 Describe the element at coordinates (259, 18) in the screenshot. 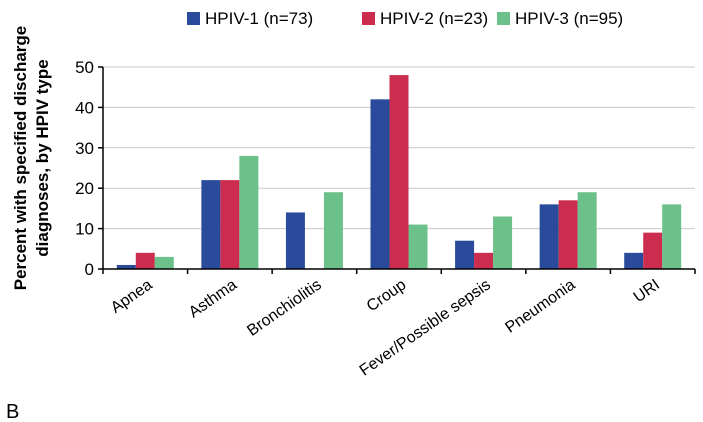

I see `legend-label: HPIV-1 (n=73)` at that location.